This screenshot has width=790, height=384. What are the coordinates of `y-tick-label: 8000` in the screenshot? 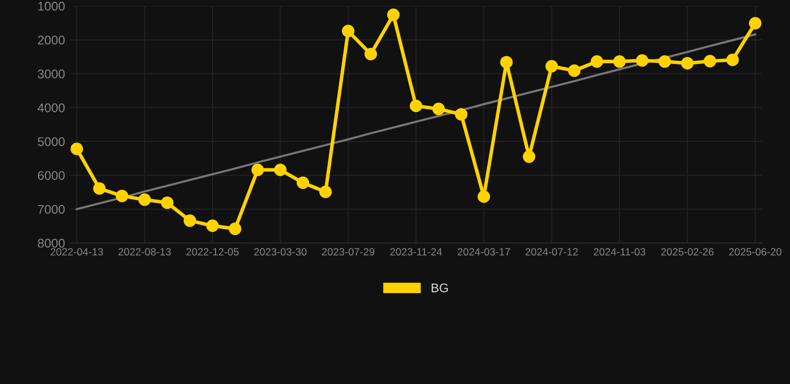 It's located at (51, 243).